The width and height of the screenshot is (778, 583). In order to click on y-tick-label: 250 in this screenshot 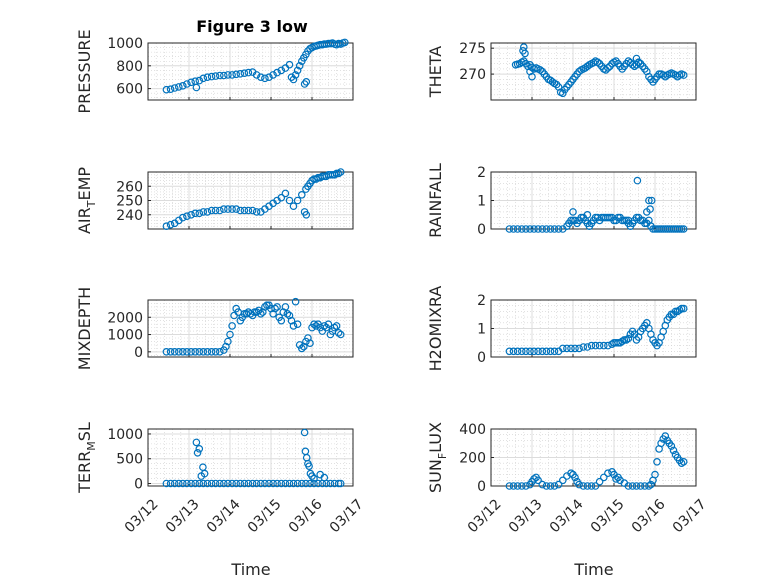, I will do `click(129, 202)`.